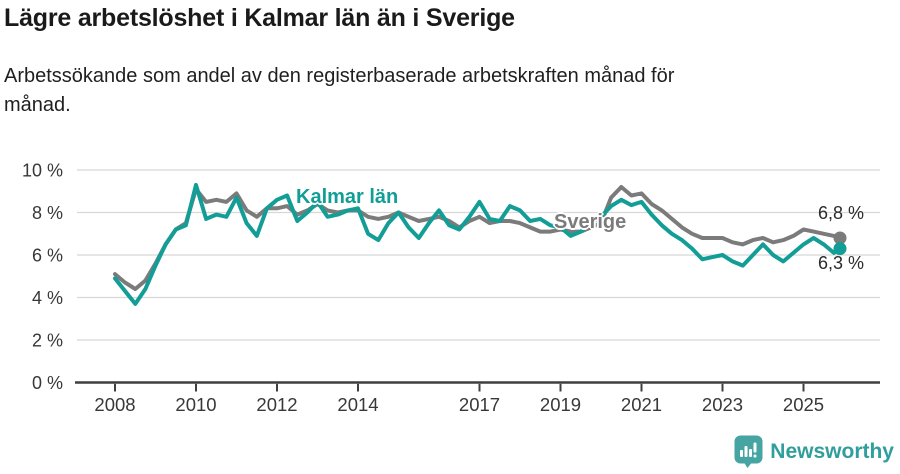 Image resolution: width=900 pixels, height=474 pixels. Describe the element at coordinates (276, 404) in the screenshot. I see `x-tick-label: 2012` at that location.